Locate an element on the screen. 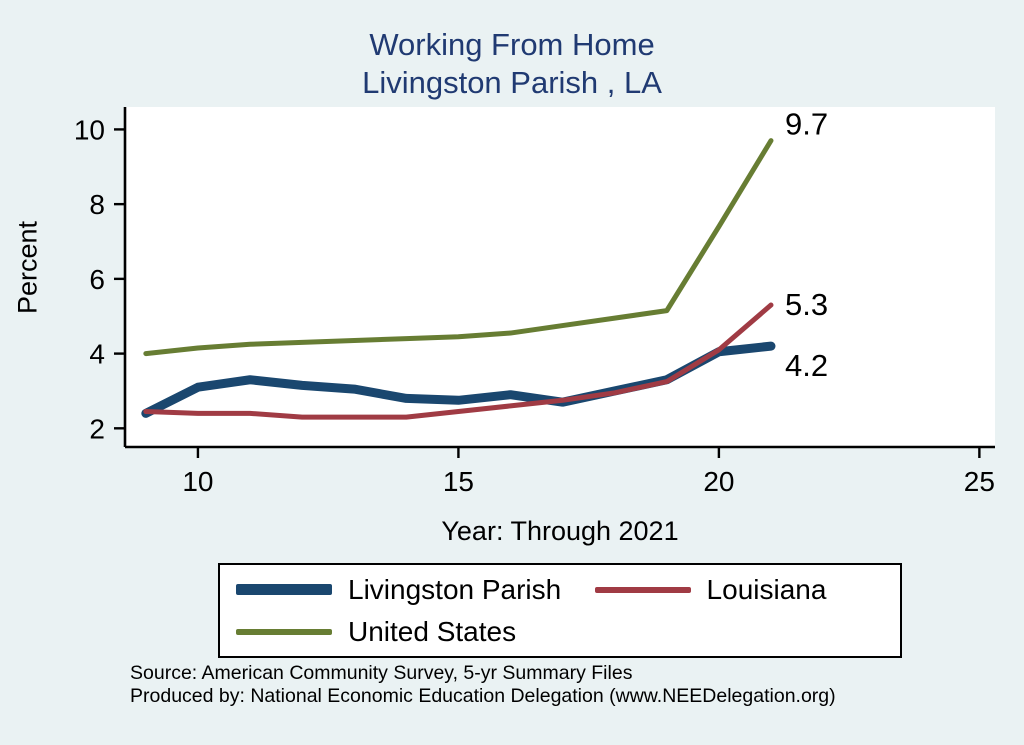 This screenshot has width=1024, height=745. x-tick-label: 15 is located at coordinates (458, 481).